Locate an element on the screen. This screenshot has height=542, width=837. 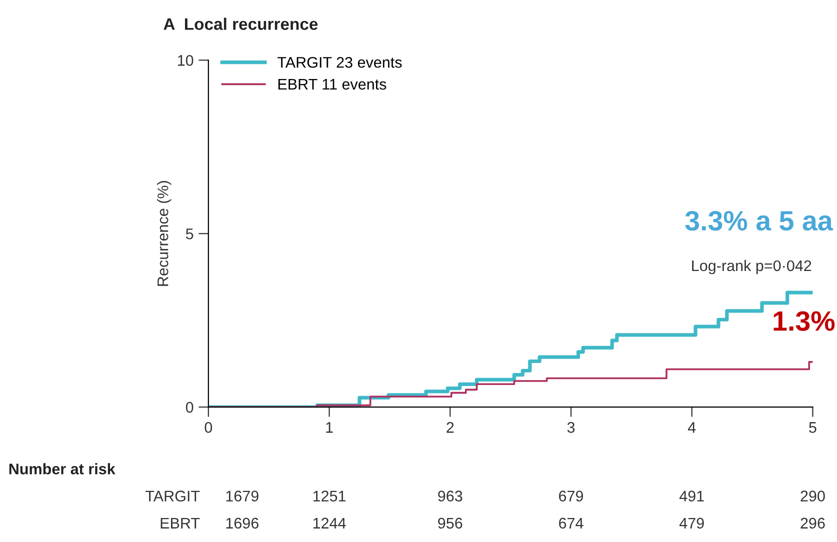
annotation: Log-rank p=0·042 is located at coordinates (752, 267).